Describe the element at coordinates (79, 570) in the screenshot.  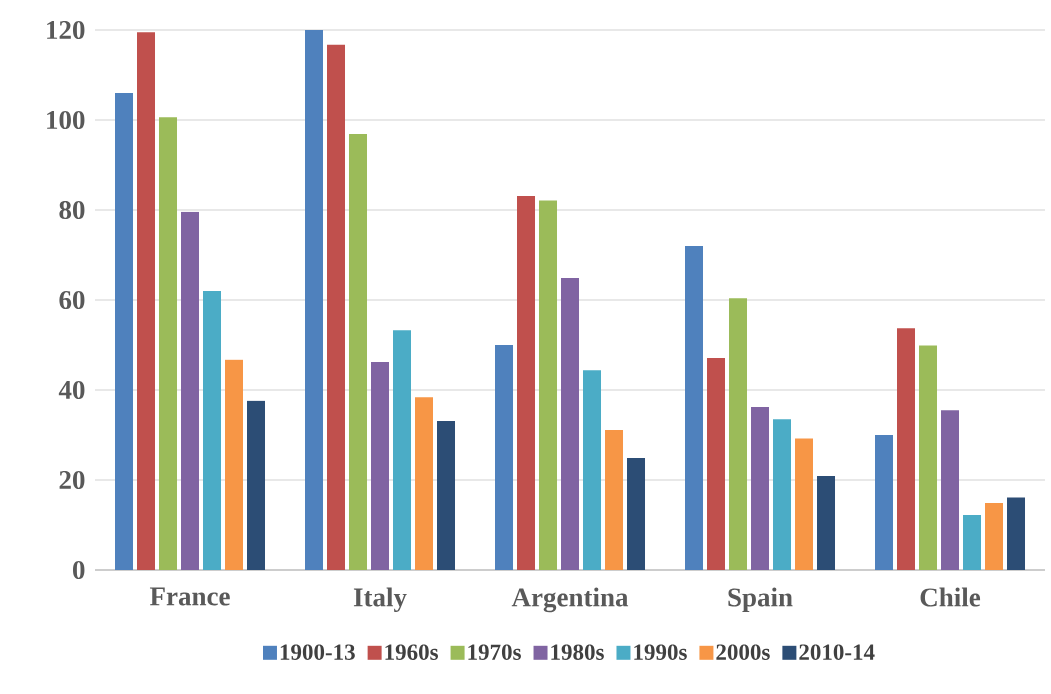
I see `y-tick-label: 0` at that location.